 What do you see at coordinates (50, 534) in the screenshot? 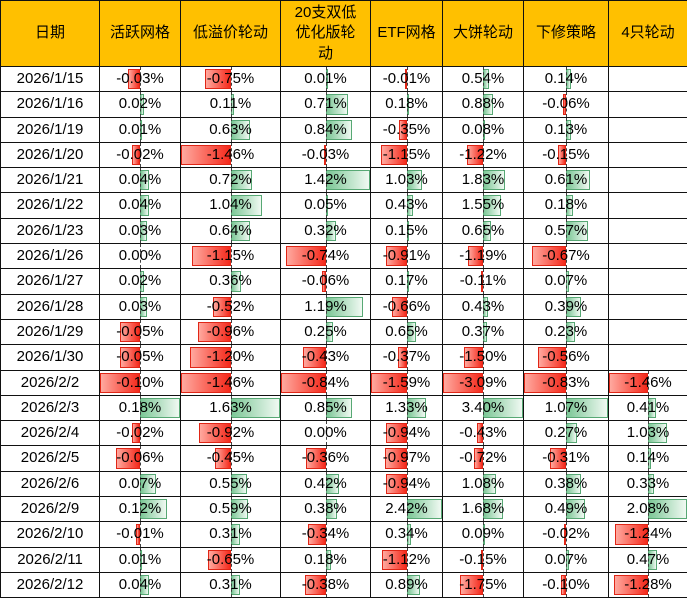
I see `date-cell: 2026/2/10` at bounding box center [50, 534].